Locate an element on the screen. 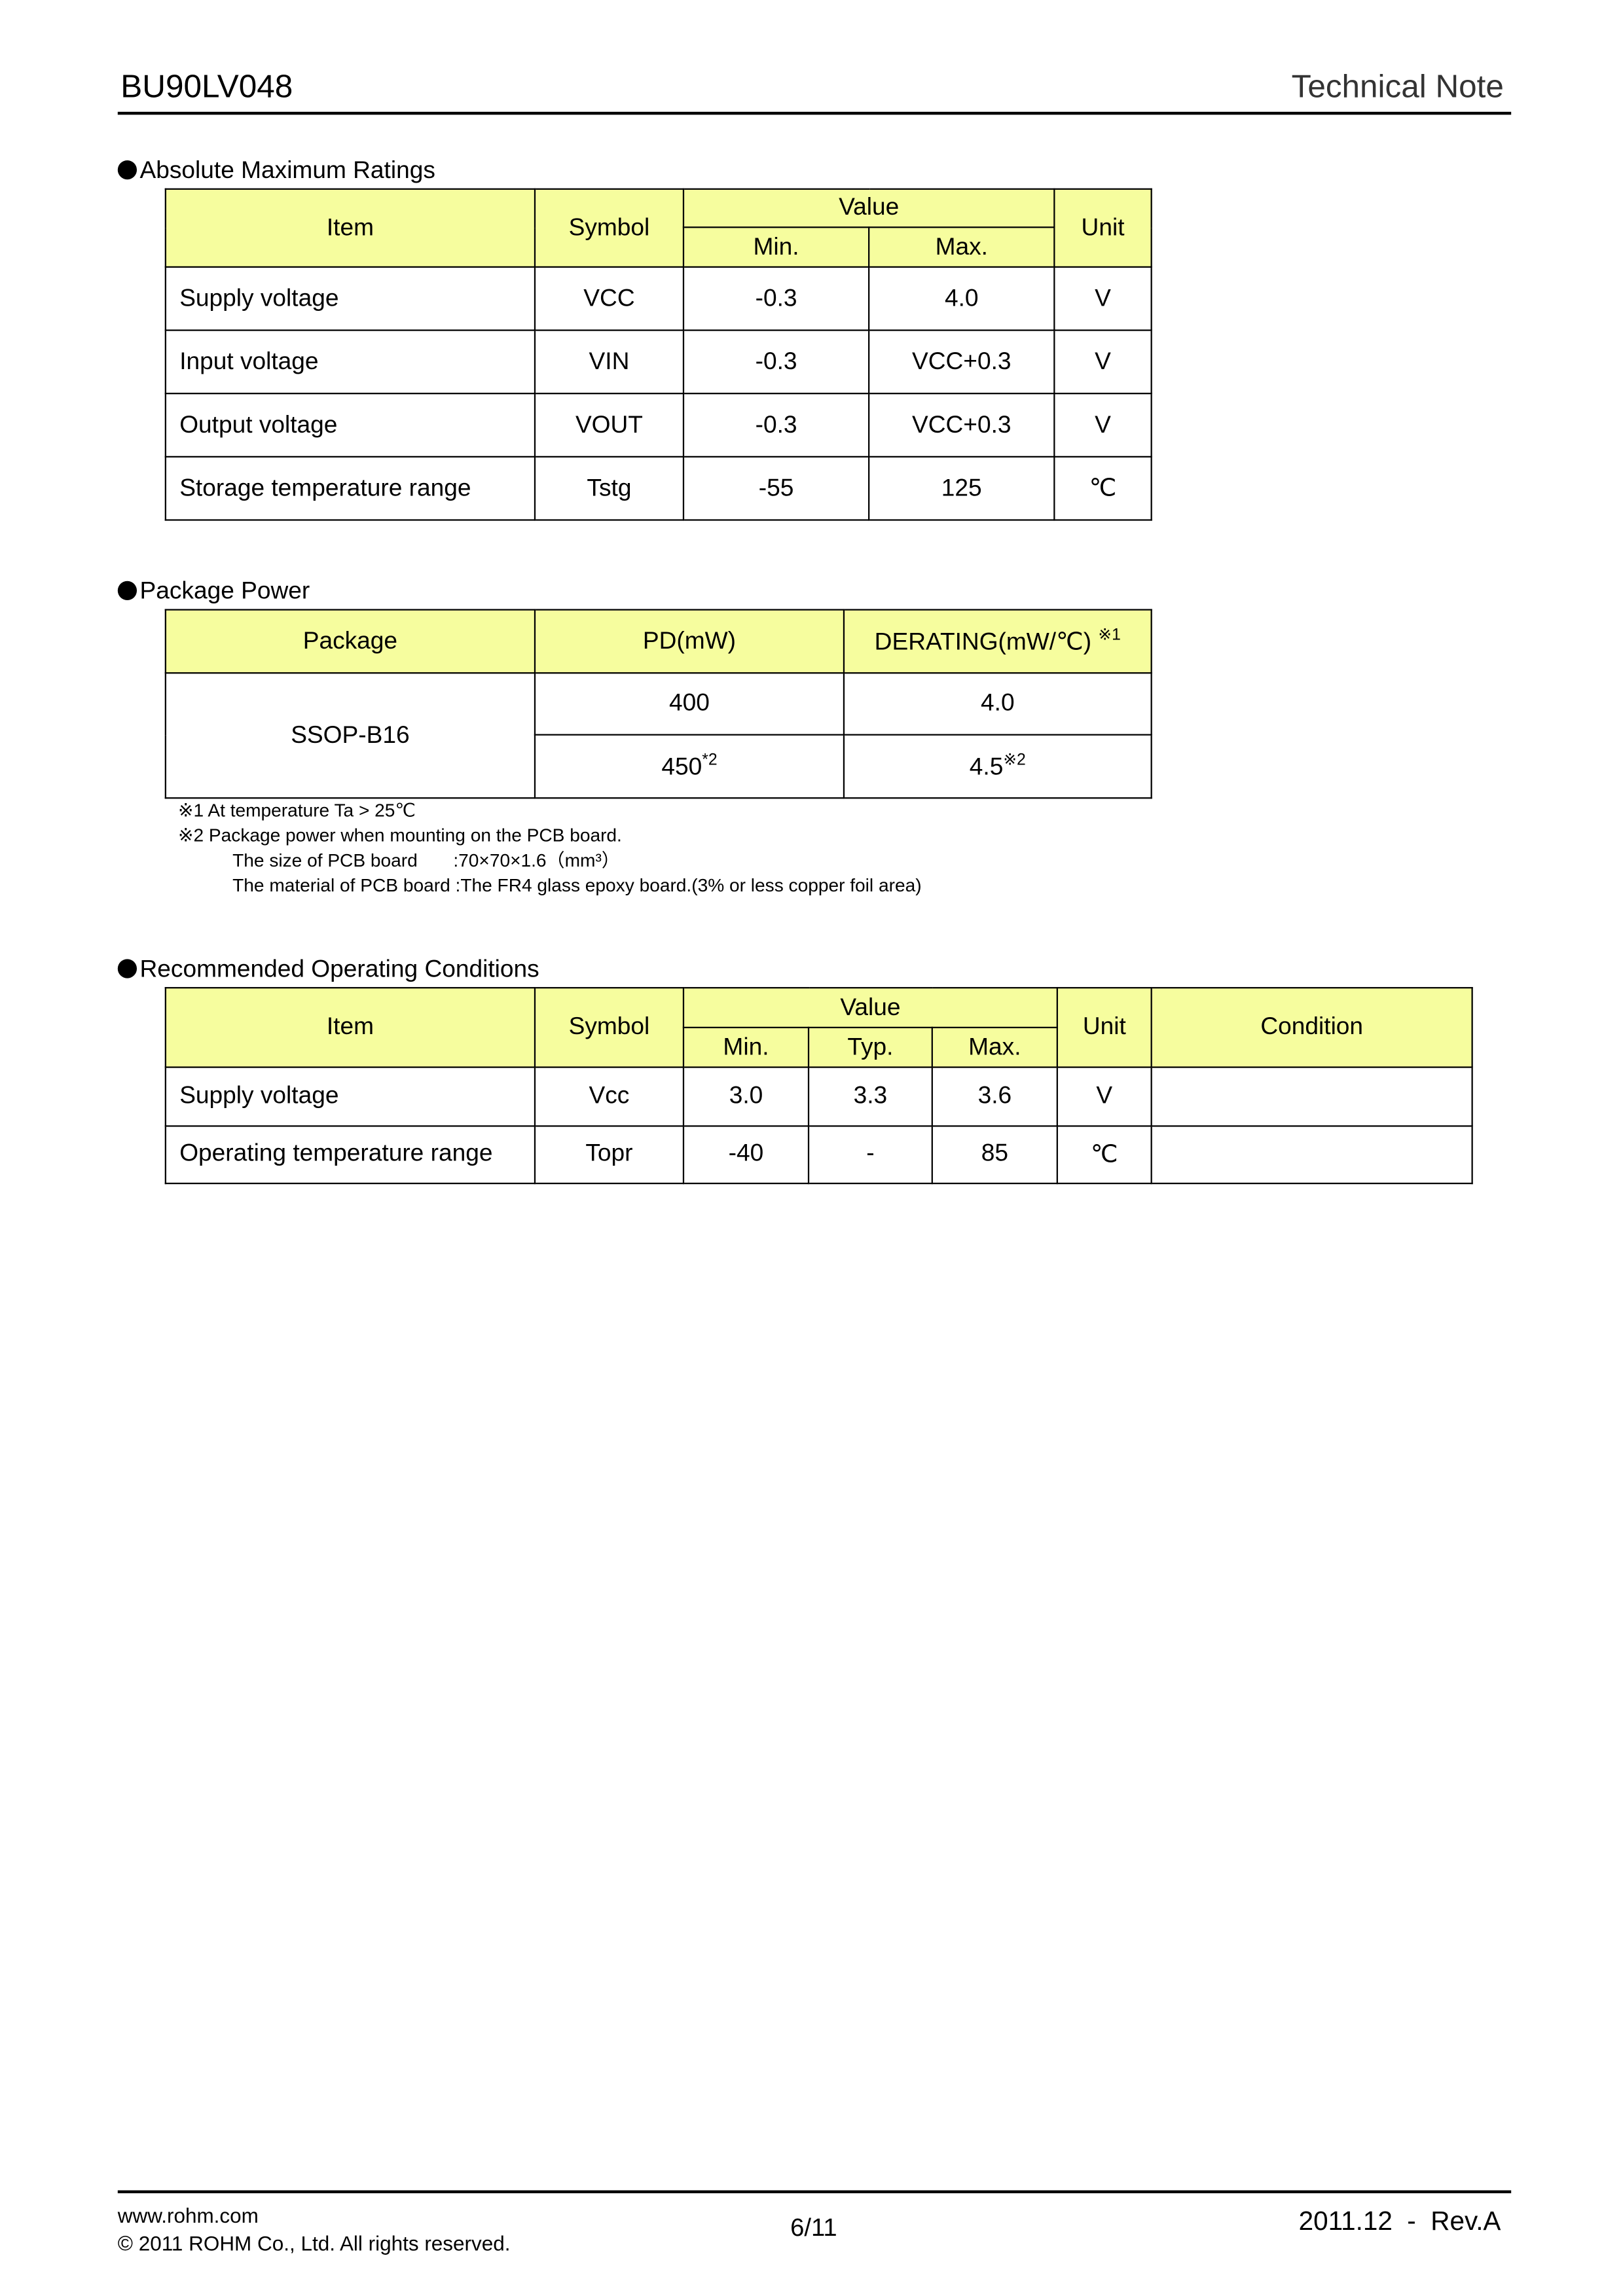 The height and width of the screenshot is (2296, 1623). cell-symbol: Vcc is located at coordinates (609, 1096).